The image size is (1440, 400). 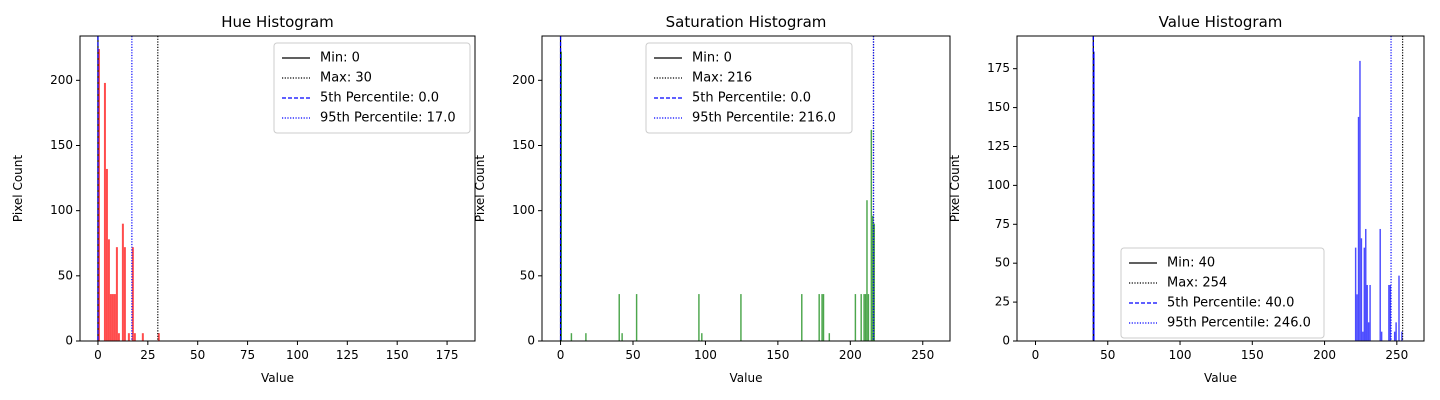 What do you see at coordinates (128, 195) in the screenshot?
I see `bars-group` at bounding box center [128, 195].